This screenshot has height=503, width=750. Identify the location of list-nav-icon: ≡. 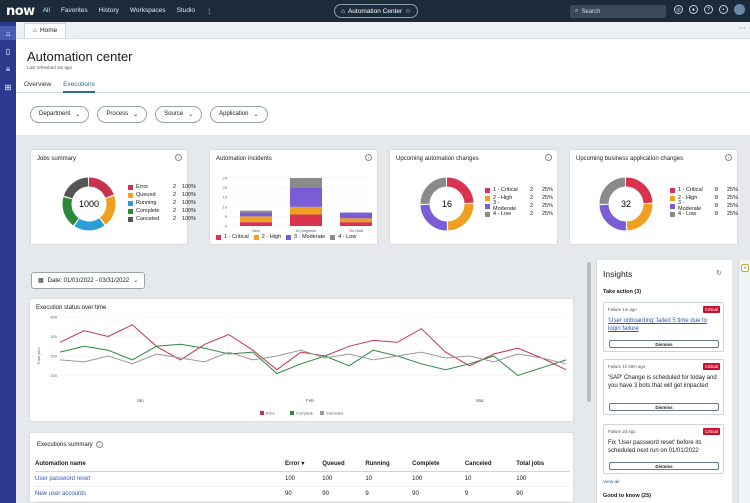
(8, 69).